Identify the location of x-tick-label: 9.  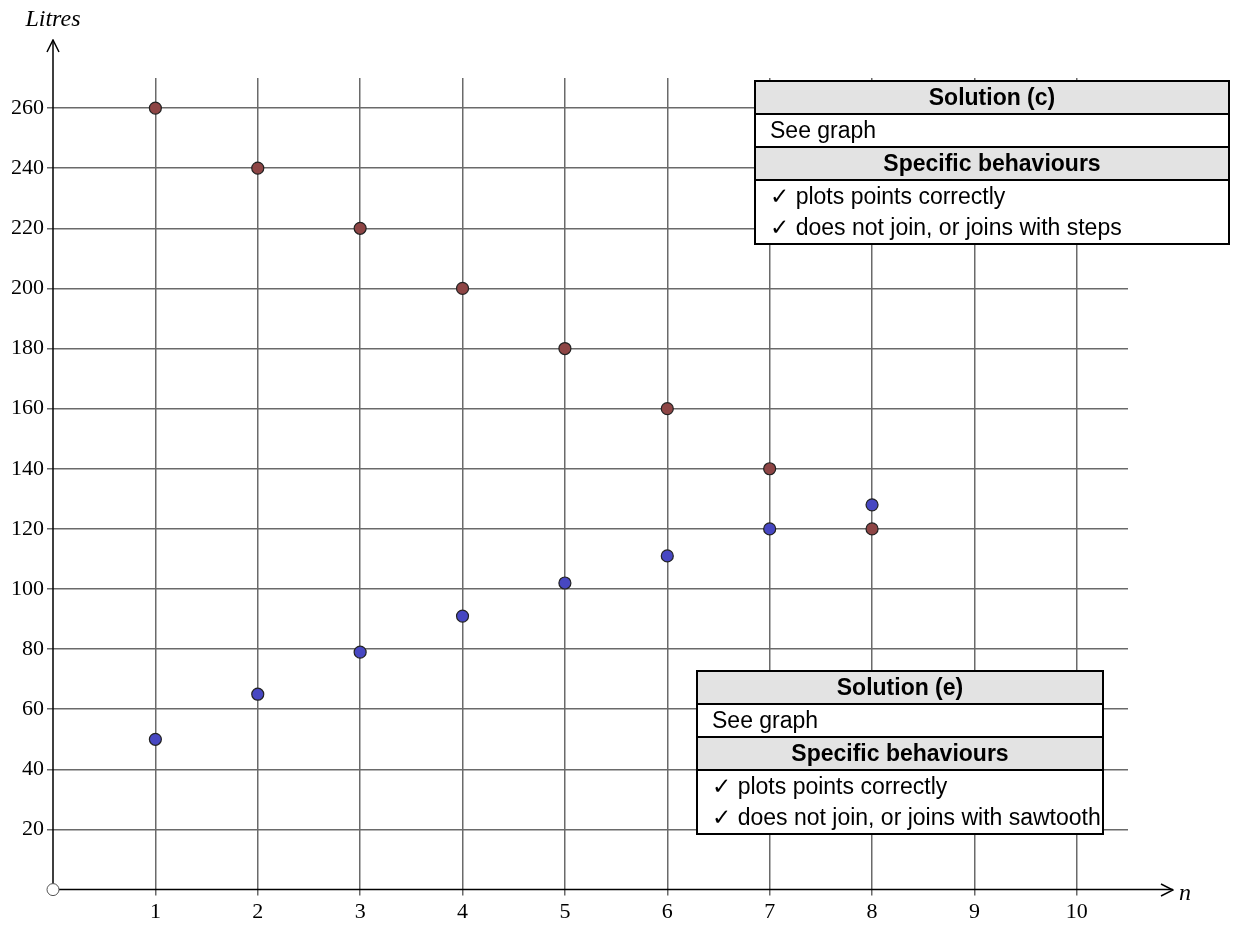
(974, 910).